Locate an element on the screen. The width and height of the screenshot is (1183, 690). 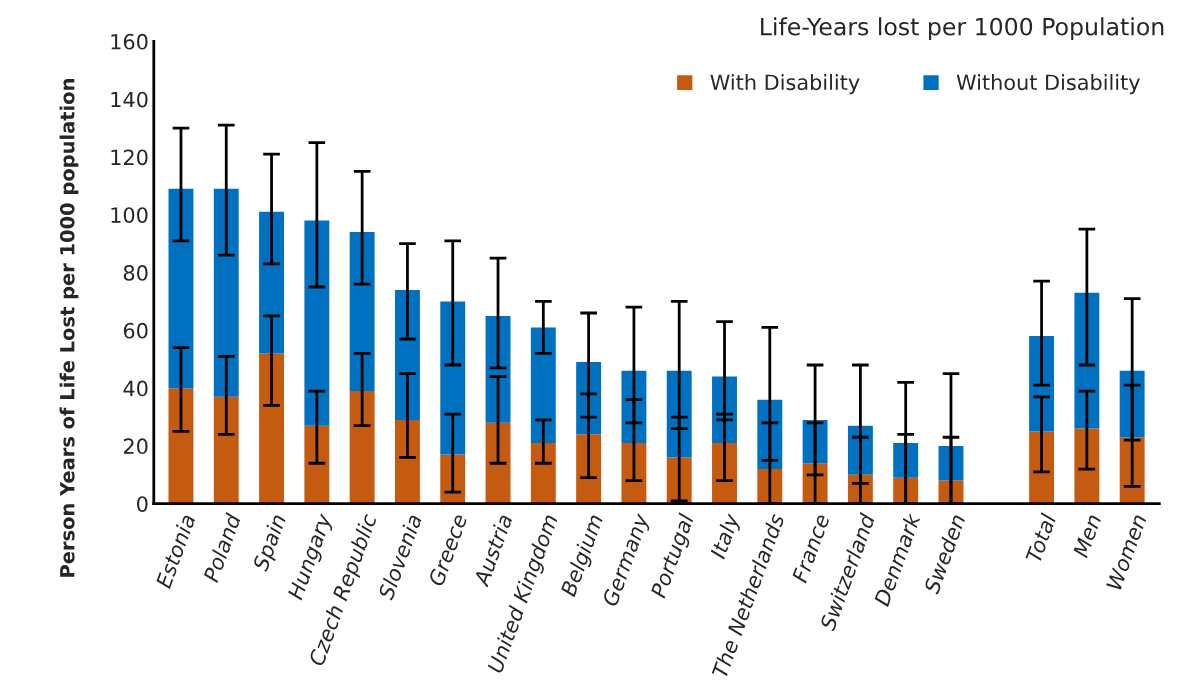
y-tick-label: 0 is located at coordinates (142, 504).